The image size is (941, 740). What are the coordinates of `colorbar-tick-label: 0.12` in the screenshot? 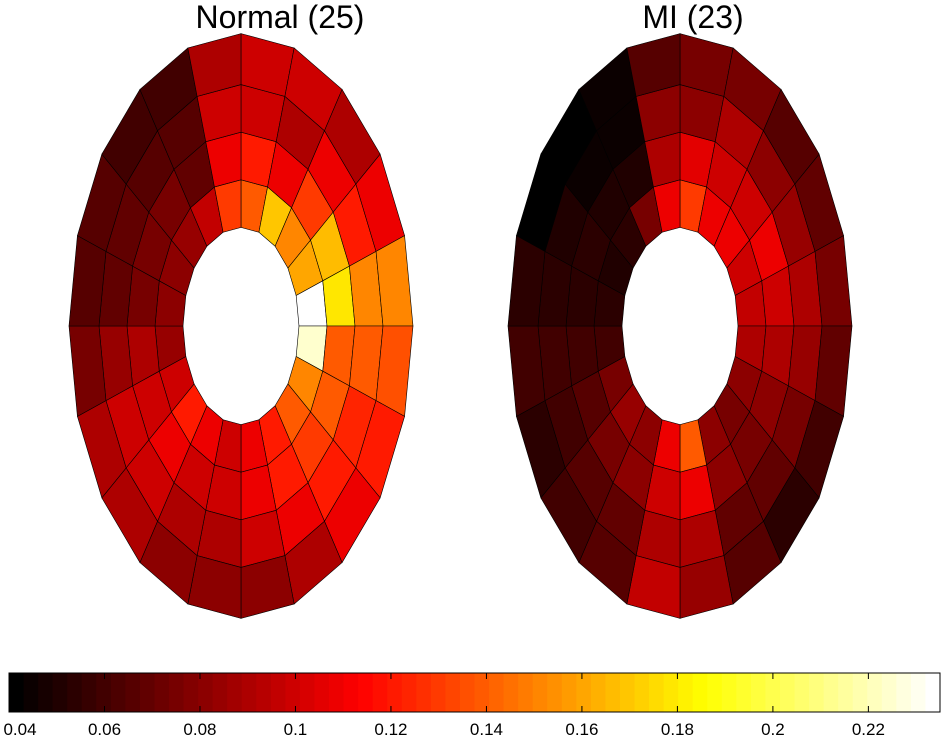 It's located at (390, 729).